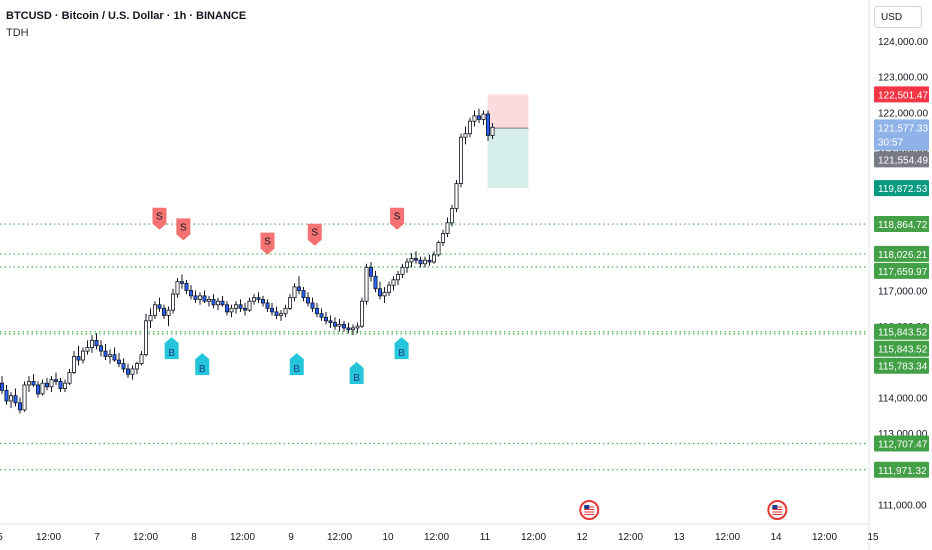 This screenshot has width=932, height=550. I want to click on y-tick-label: 123,000.00, so click(903, 78).